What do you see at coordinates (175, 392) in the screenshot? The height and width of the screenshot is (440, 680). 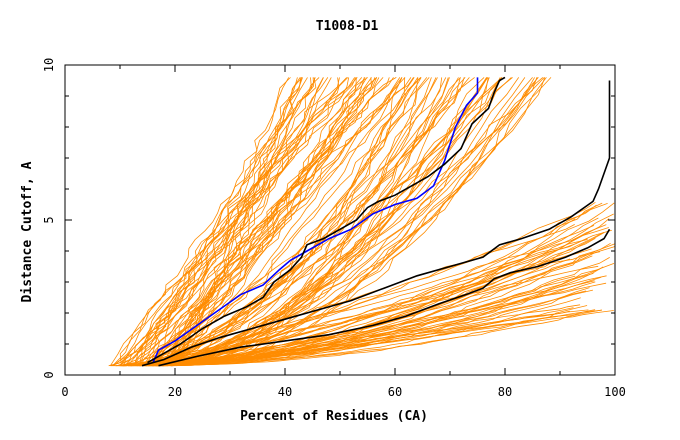 I see `x-tick-label: 20` at bounding box center [175, 392].